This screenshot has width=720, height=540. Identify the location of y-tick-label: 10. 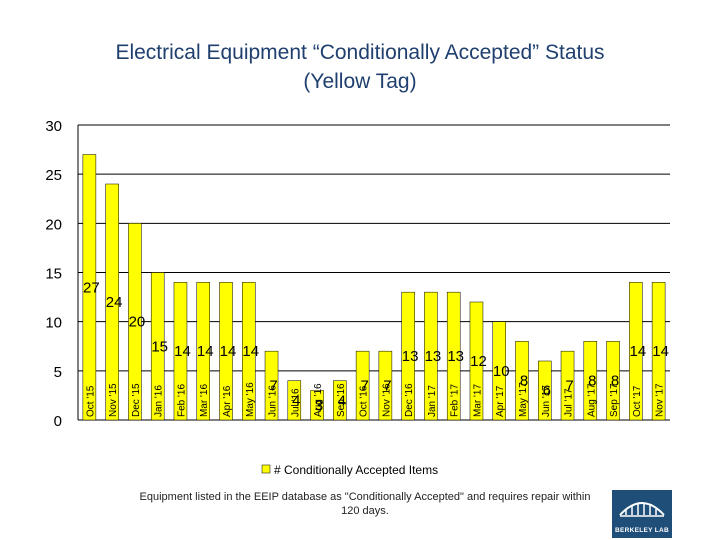
(53, 323).